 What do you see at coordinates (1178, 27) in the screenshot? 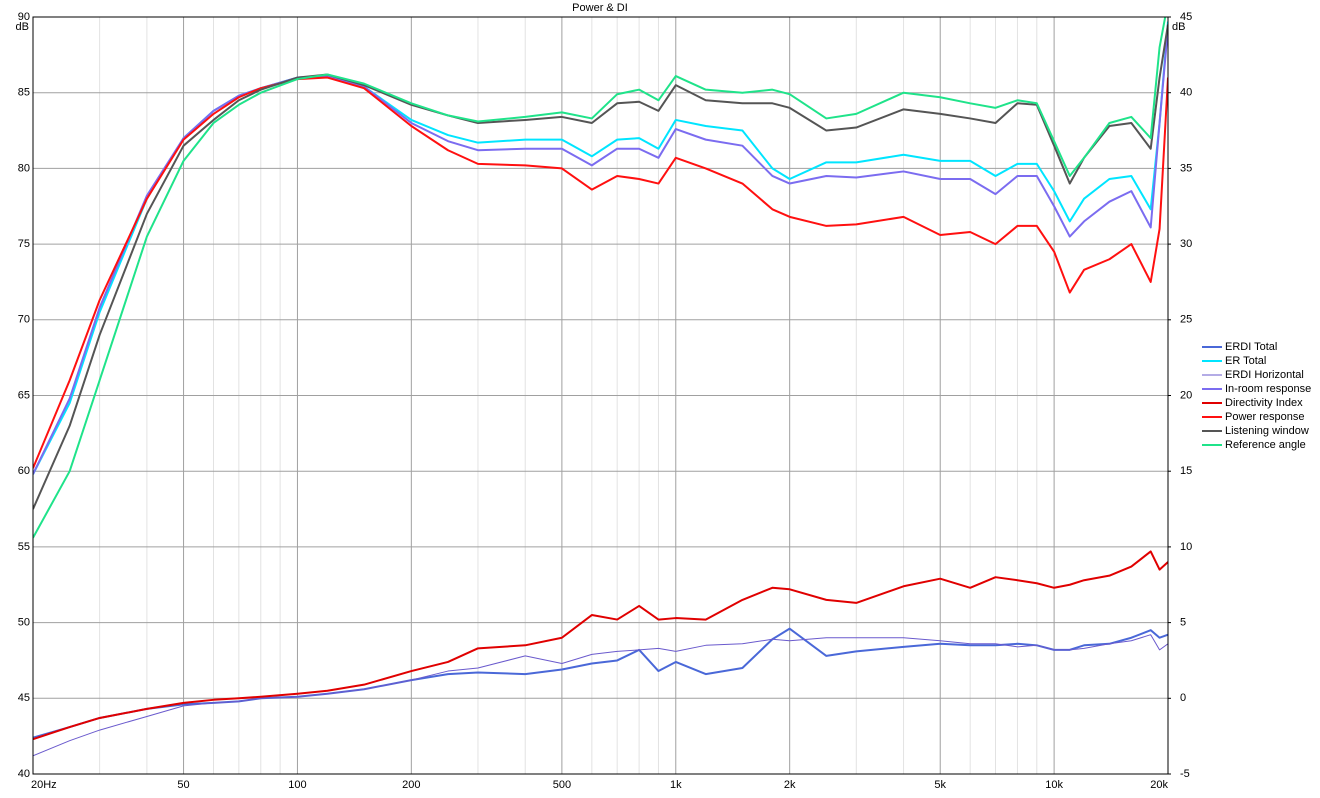
I see `y2-axis-label: dB` at bounding box center [1178, 27].